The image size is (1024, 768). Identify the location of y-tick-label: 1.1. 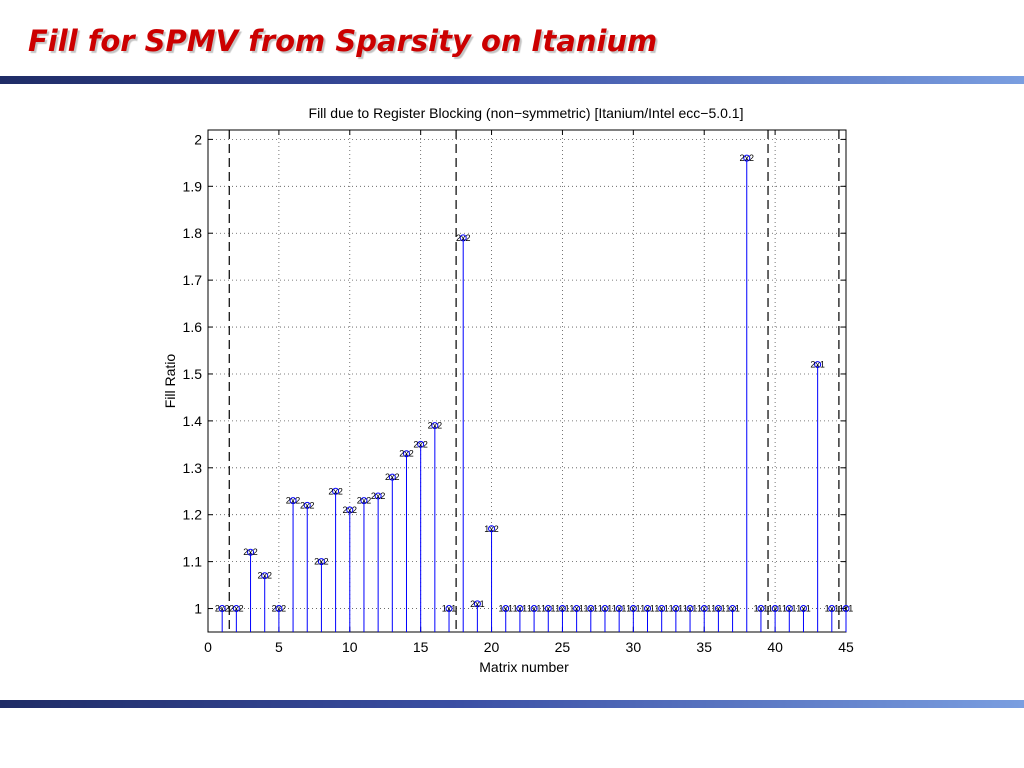
(193, 562).